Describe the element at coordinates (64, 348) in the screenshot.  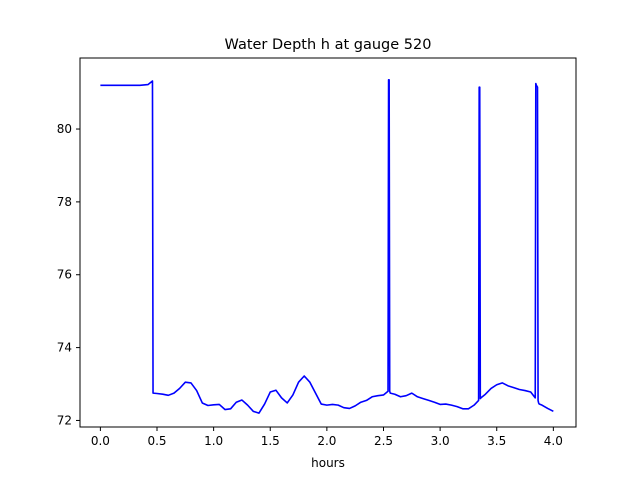
I see `y-tick-label: 74` at that location.